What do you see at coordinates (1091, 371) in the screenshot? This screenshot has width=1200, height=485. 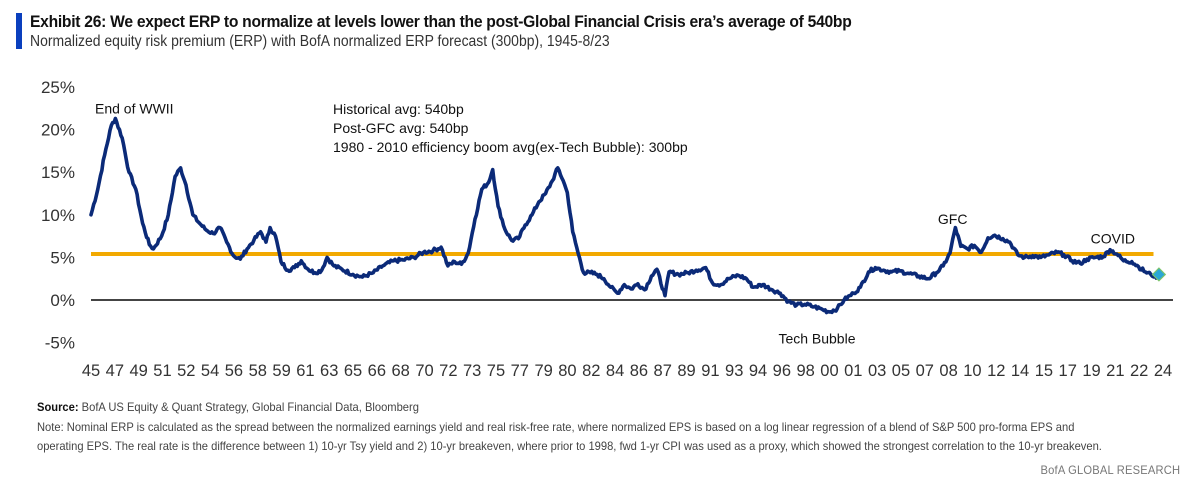 I see `x-tick-label: 19` at bounding box center [1091, 371].